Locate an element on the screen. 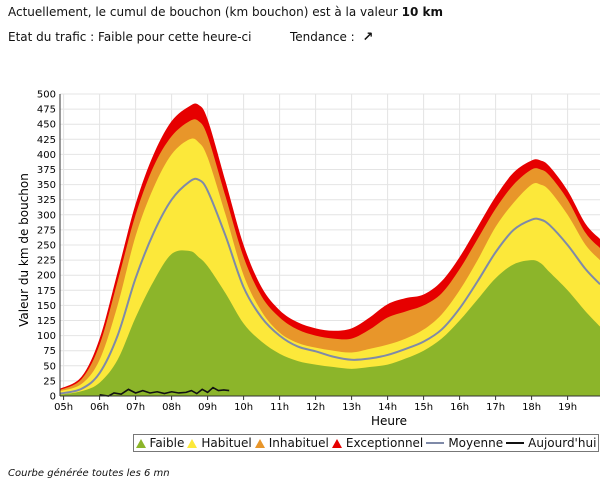  y-tick-label: 225 is located at coordinates (46, 261).